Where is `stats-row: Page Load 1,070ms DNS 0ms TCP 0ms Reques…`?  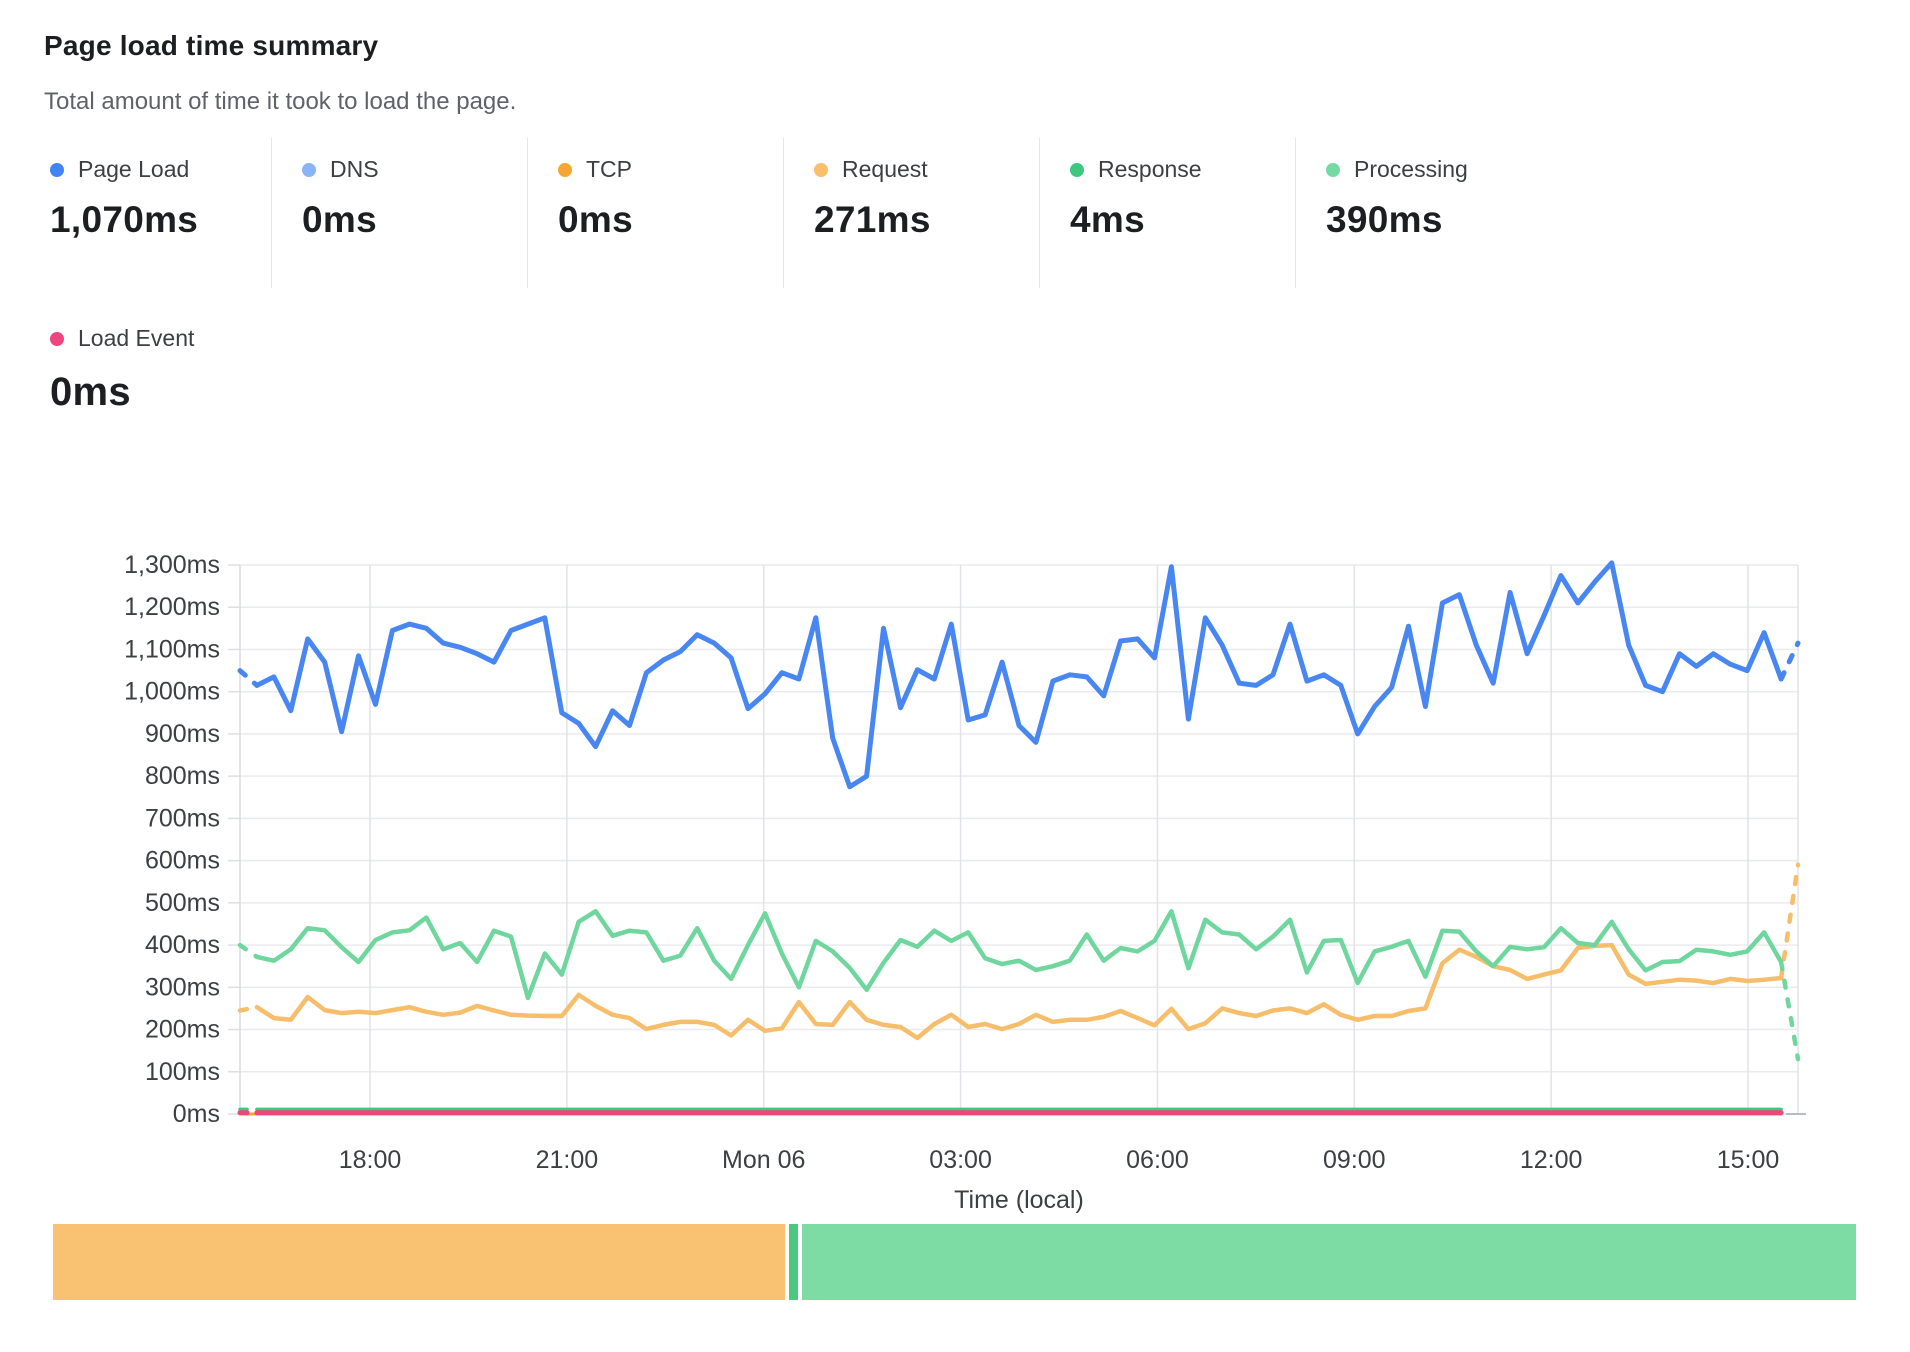 stats-row: Page Load 1,070ms DNS 0ms TCP 0ms Reques… is located at coordinates (797, 213).